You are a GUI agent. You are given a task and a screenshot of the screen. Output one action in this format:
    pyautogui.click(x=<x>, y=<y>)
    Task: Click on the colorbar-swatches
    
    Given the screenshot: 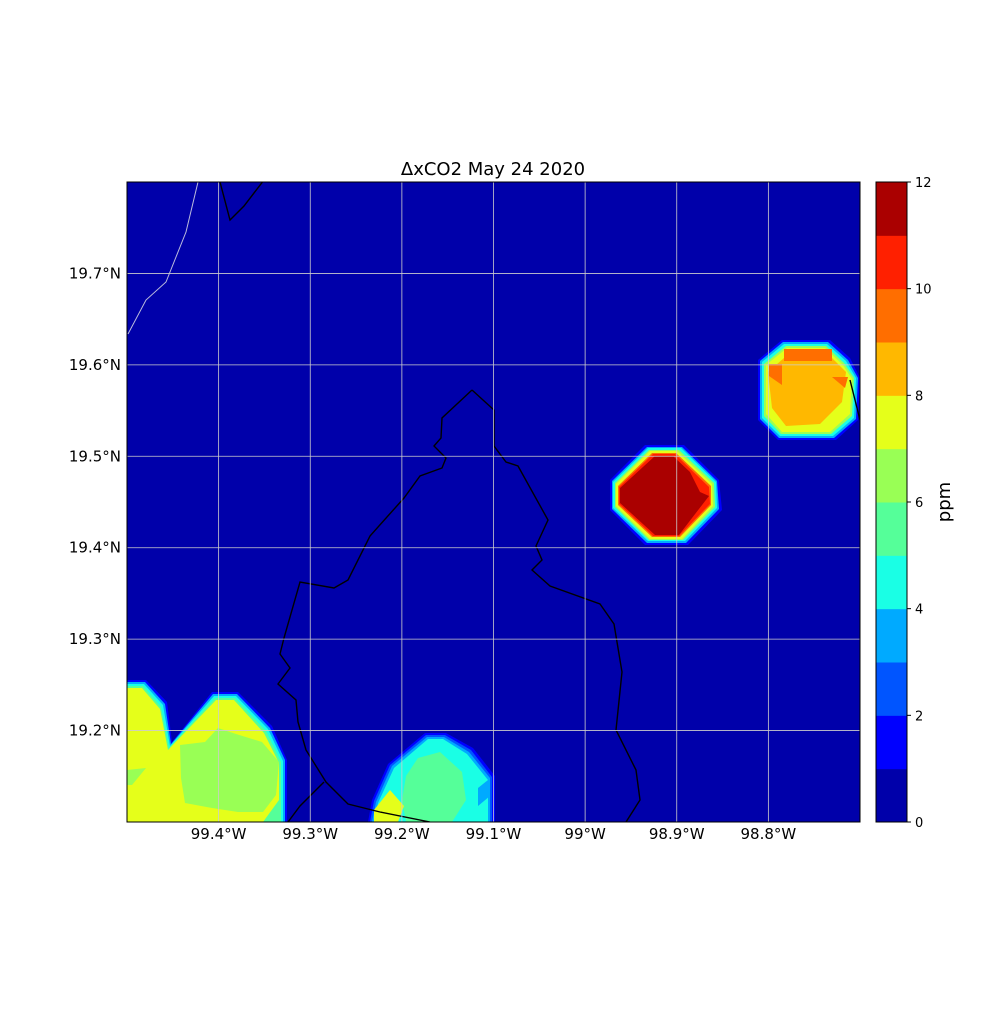 What is the action you would take?
    pyautogui.click(x=891, y=502)
    